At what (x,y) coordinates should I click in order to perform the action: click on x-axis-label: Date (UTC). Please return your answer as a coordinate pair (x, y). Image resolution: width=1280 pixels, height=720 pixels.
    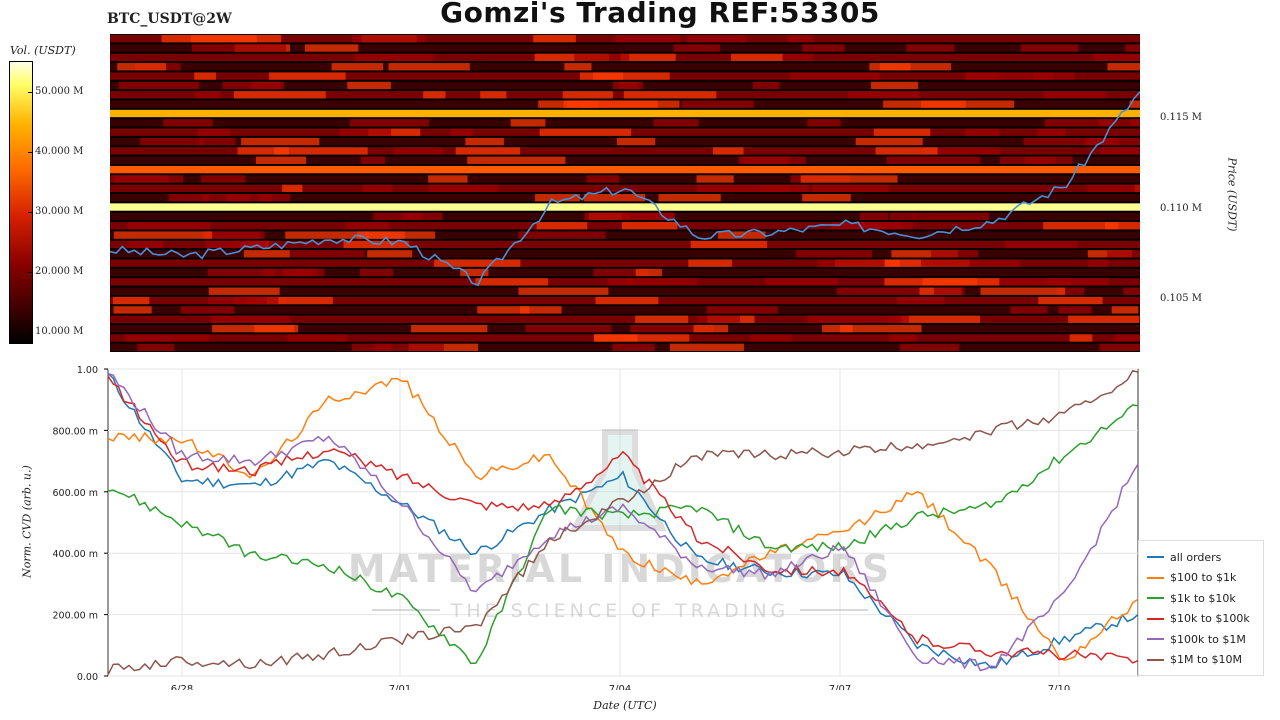
    Looking at the image, I should click on (625, 705).